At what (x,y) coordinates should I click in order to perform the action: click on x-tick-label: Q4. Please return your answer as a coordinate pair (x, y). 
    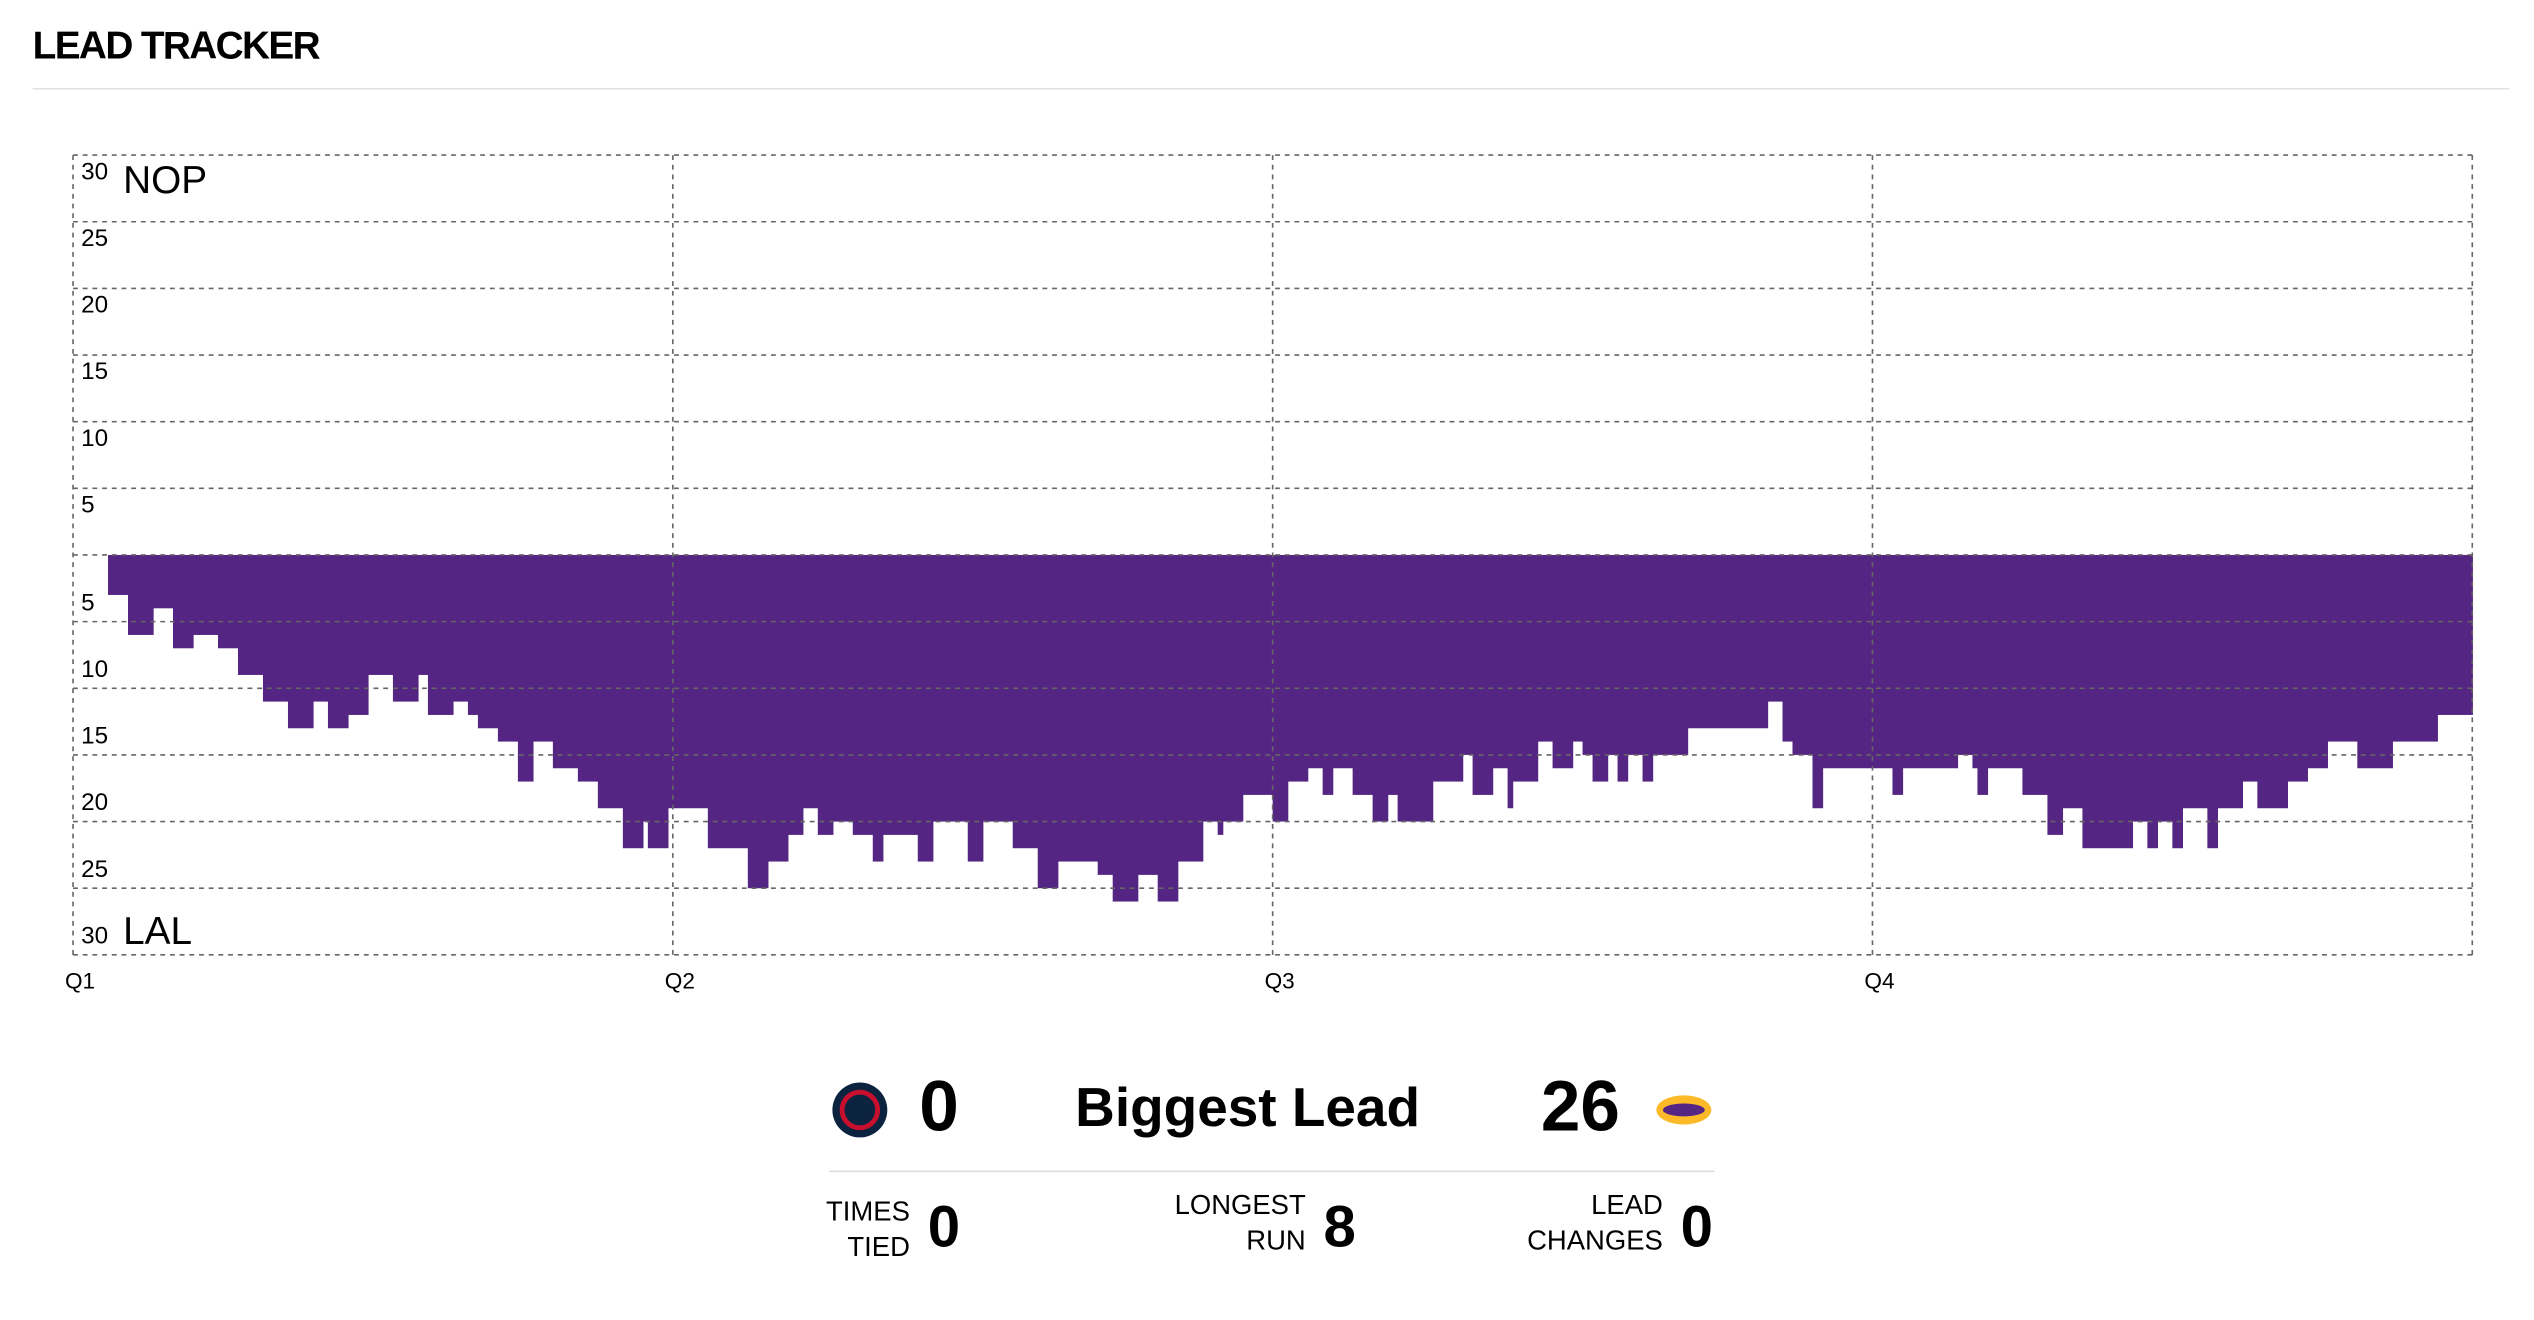
    Looking at the image, I should click on (1879, 980).